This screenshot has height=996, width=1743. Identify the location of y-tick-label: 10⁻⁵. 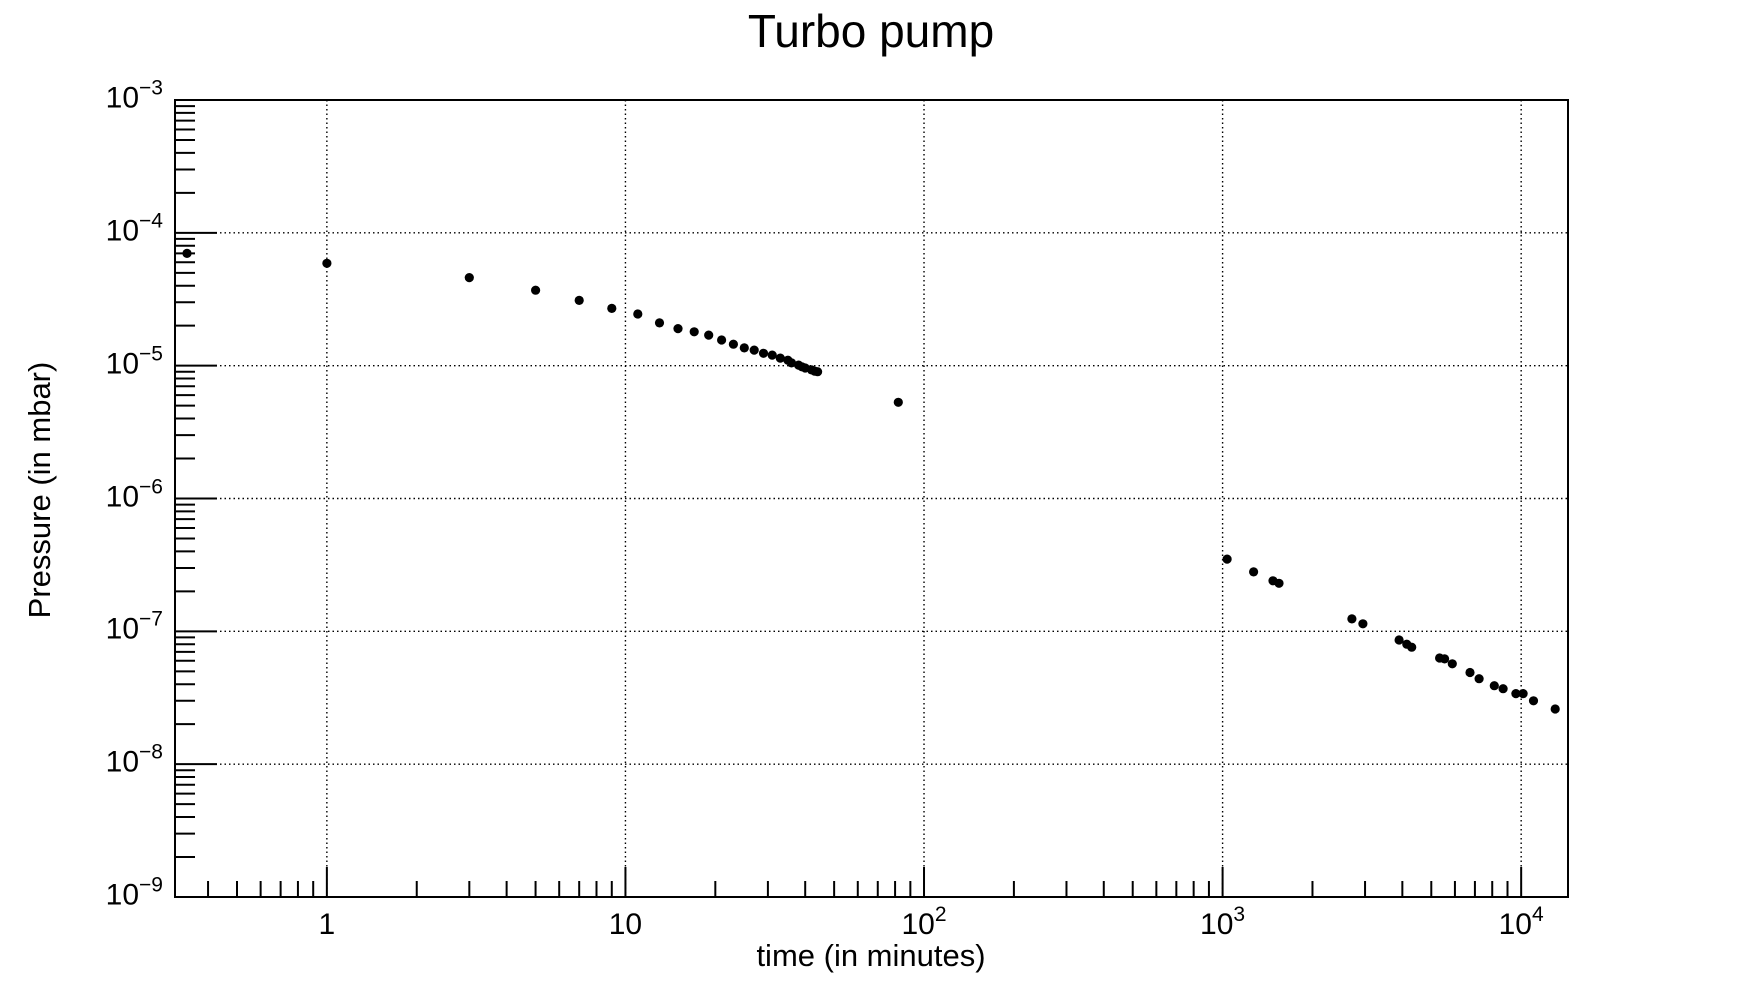
(134, 361).